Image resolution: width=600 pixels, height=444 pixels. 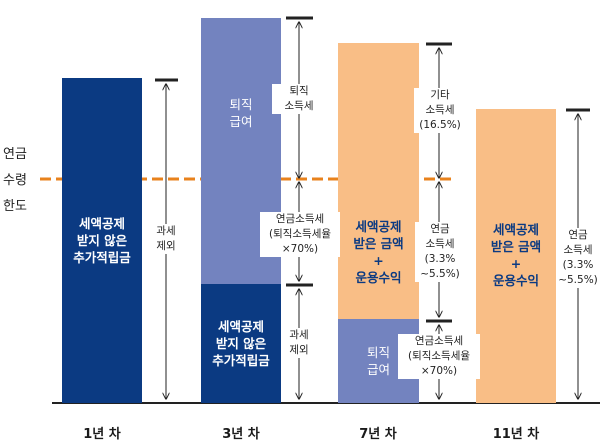 I want to click on year-3-label: 3년 차, so click(x=241, y=434).